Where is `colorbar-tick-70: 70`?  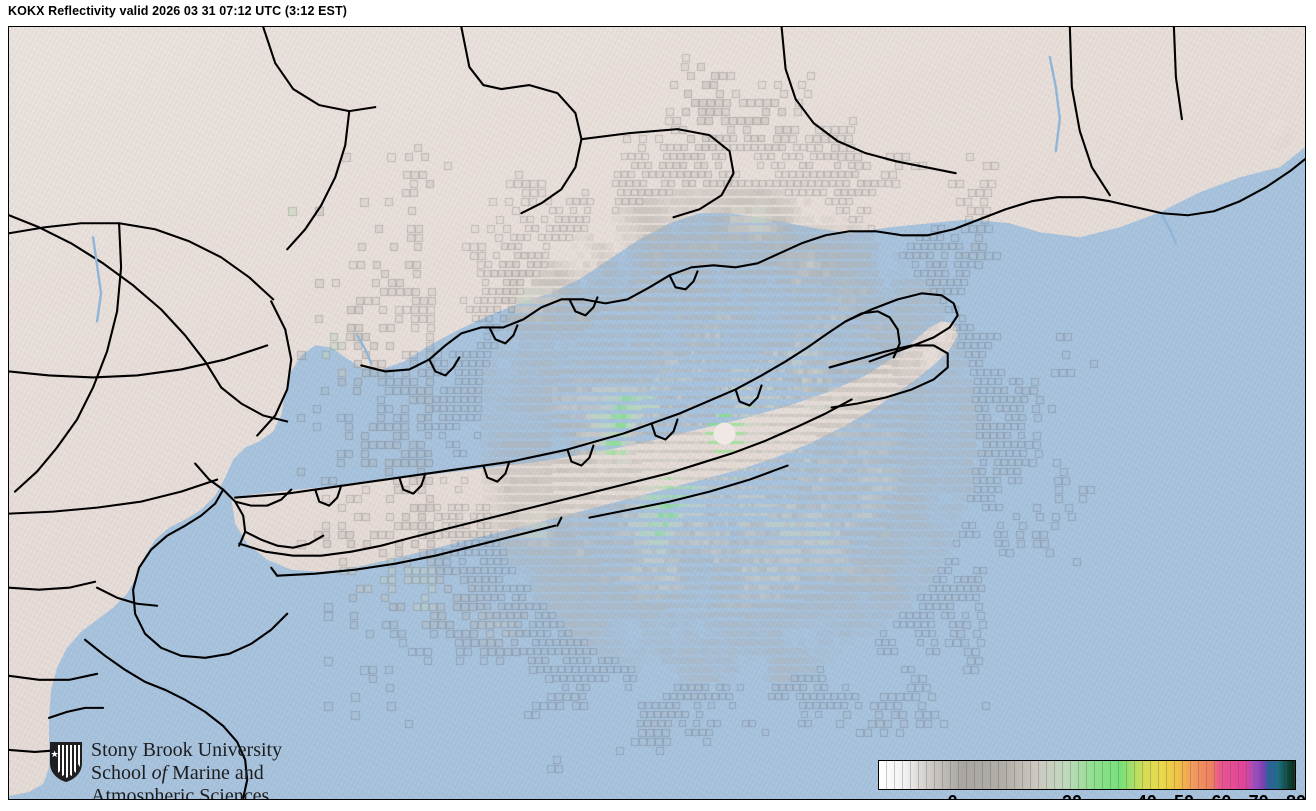 colorbar-tick-70: 70 is located at coordinates (1259, 795).